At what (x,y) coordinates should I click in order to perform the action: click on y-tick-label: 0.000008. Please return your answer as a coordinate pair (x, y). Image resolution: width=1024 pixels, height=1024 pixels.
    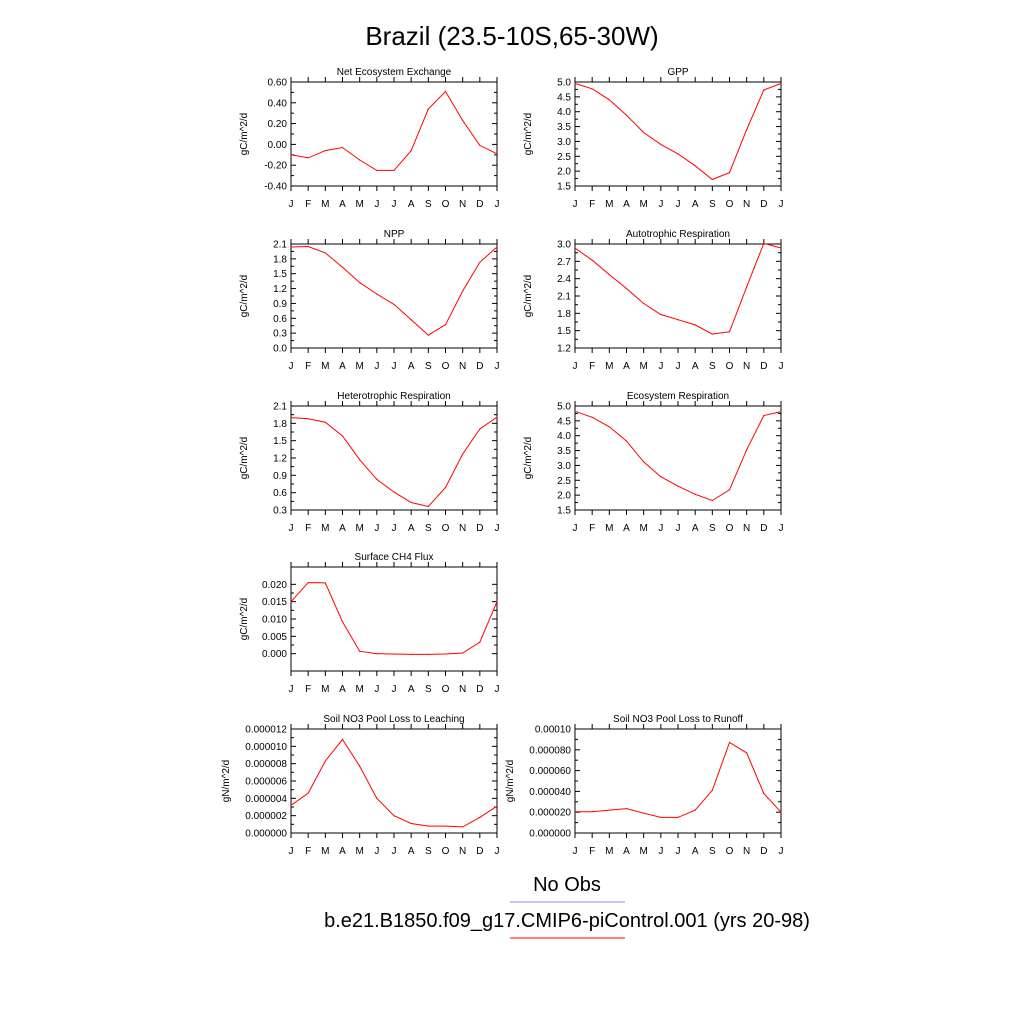
    Looking at the image, I should click on (266, 764).